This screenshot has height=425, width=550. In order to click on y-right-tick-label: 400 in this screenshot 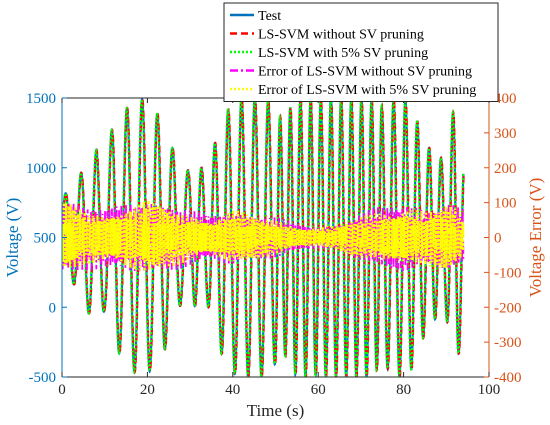, I will do `click(505, 99)`.